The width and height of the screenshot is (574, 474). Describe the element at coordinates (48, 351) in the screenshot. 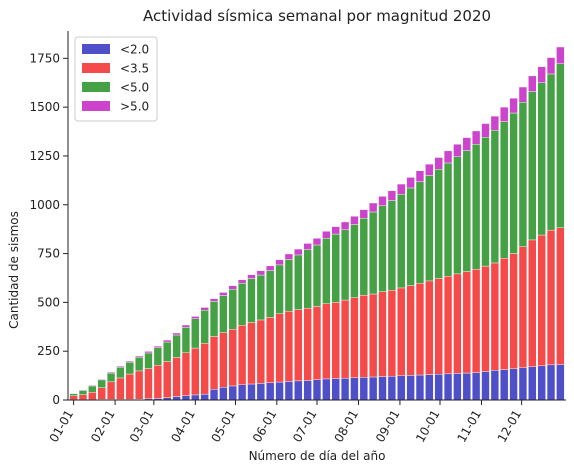

I see `y-tick-label-250: 250` at that location.